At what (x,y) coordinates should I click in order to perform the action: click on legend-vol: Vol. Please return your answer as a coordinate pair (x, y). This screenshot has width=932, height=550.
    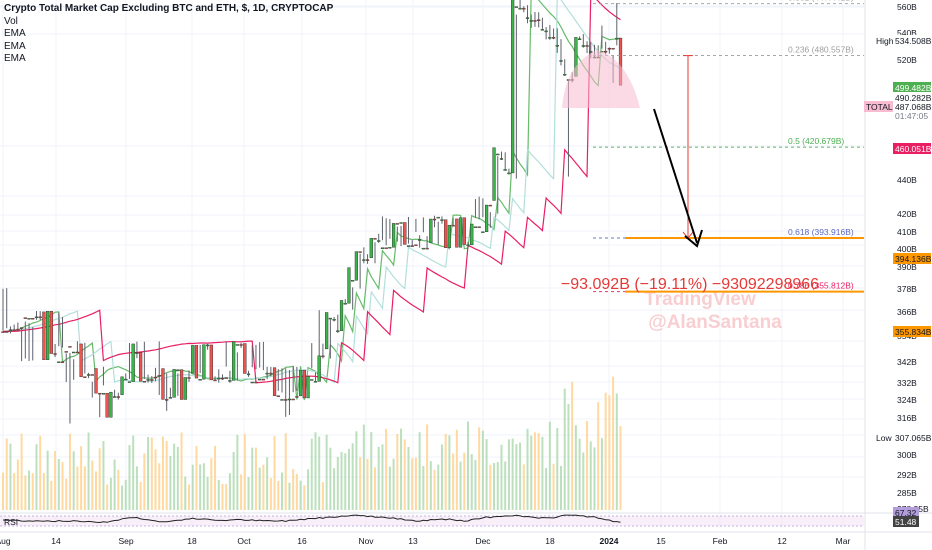
    Looking at the image, I should click on (11, 21).